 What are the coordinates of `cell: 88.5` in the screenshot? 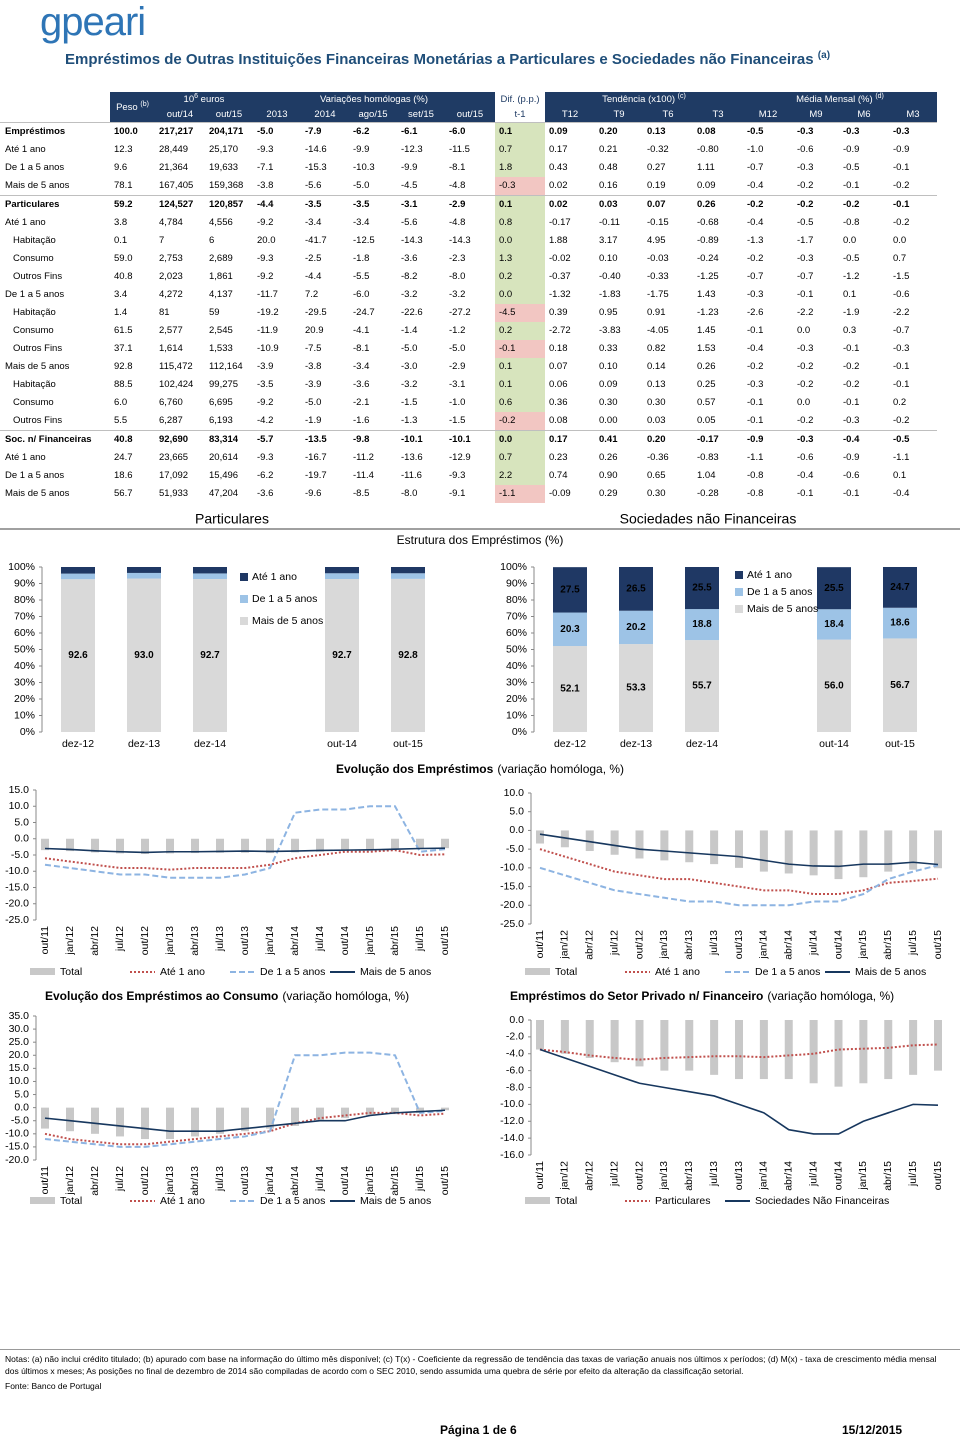 It's located at (123, 384).